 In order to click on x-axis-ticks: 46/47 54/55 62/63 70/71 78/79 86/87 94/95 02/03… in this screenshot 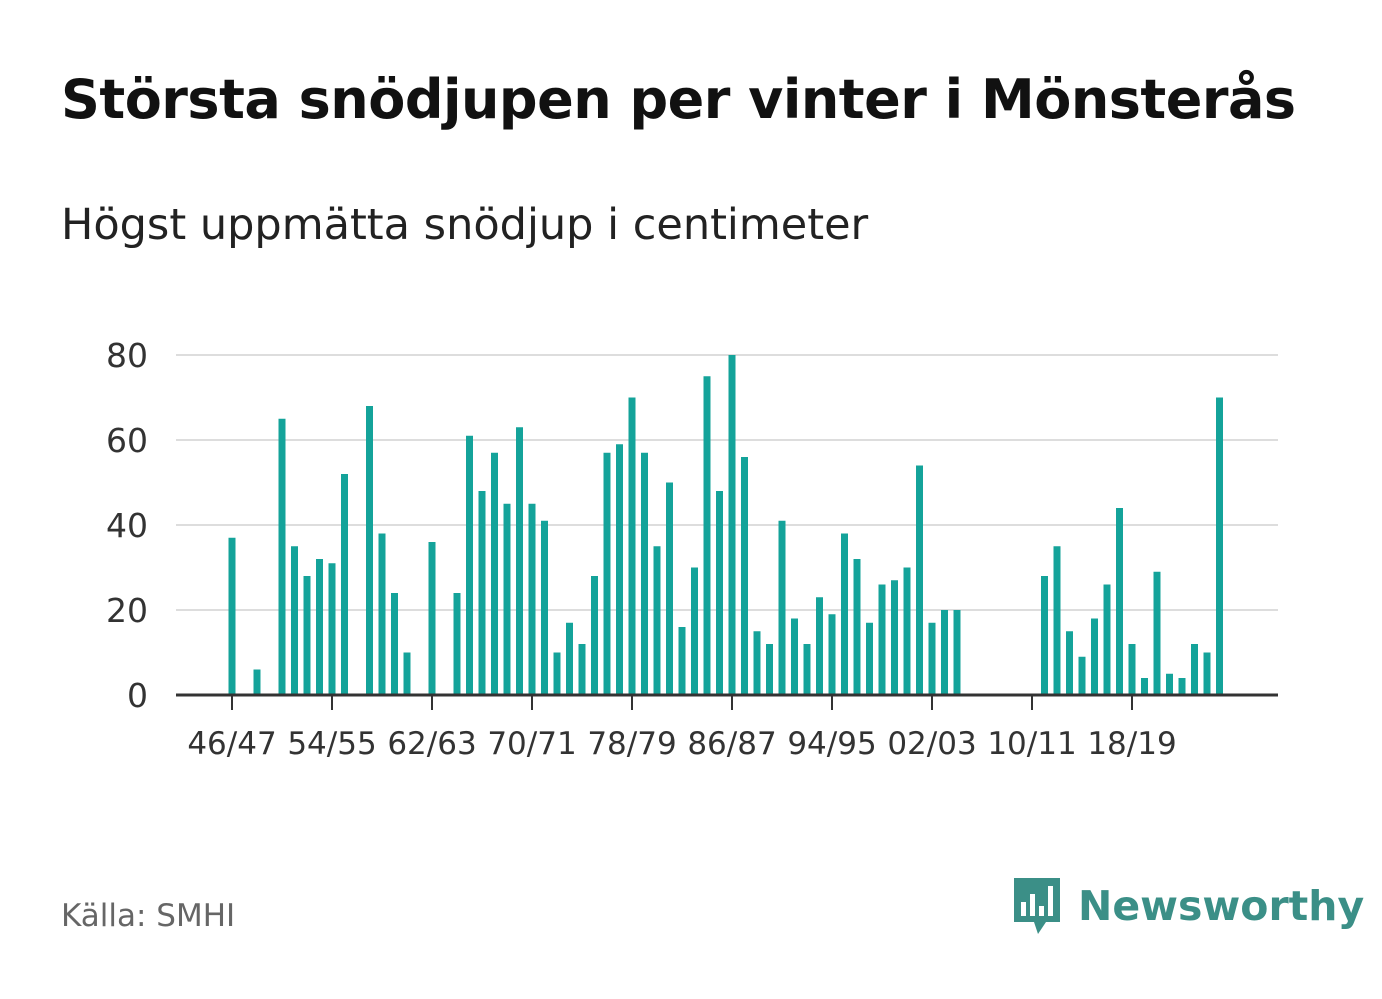, I will do `click(682, 728)`.